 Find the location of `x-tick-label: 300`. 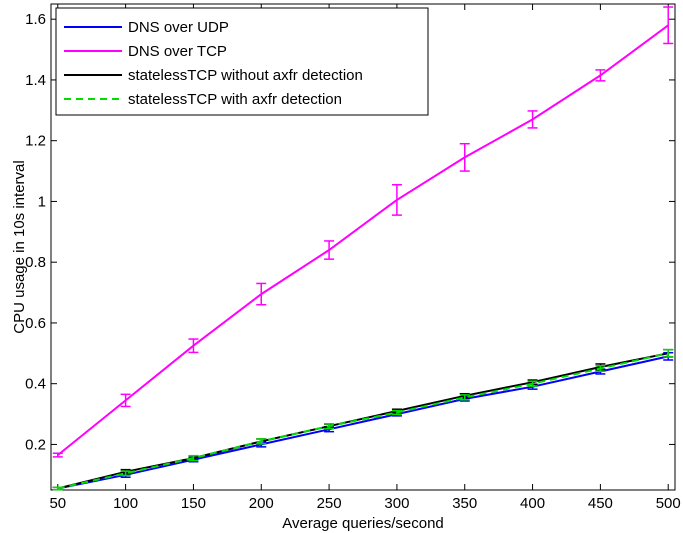

x-tick-label: 300 is located at coordinates (396, 503).